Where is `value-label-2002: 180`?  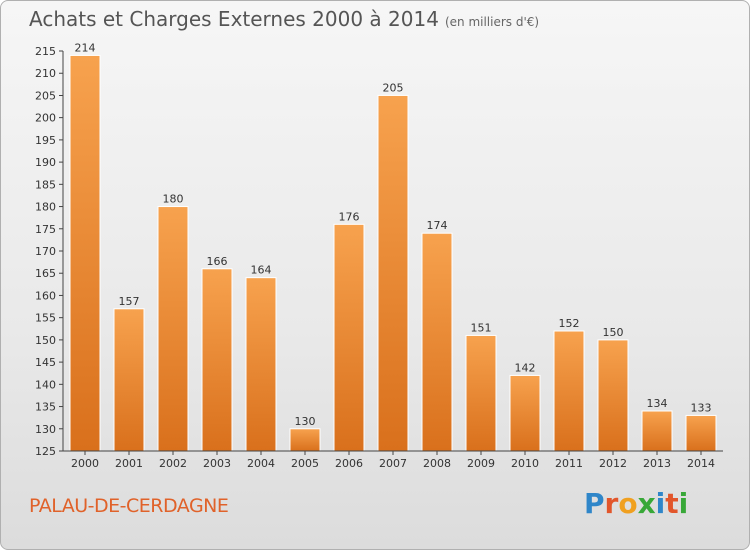
value-label-2002: 180 is located at coordinates (173, 199).